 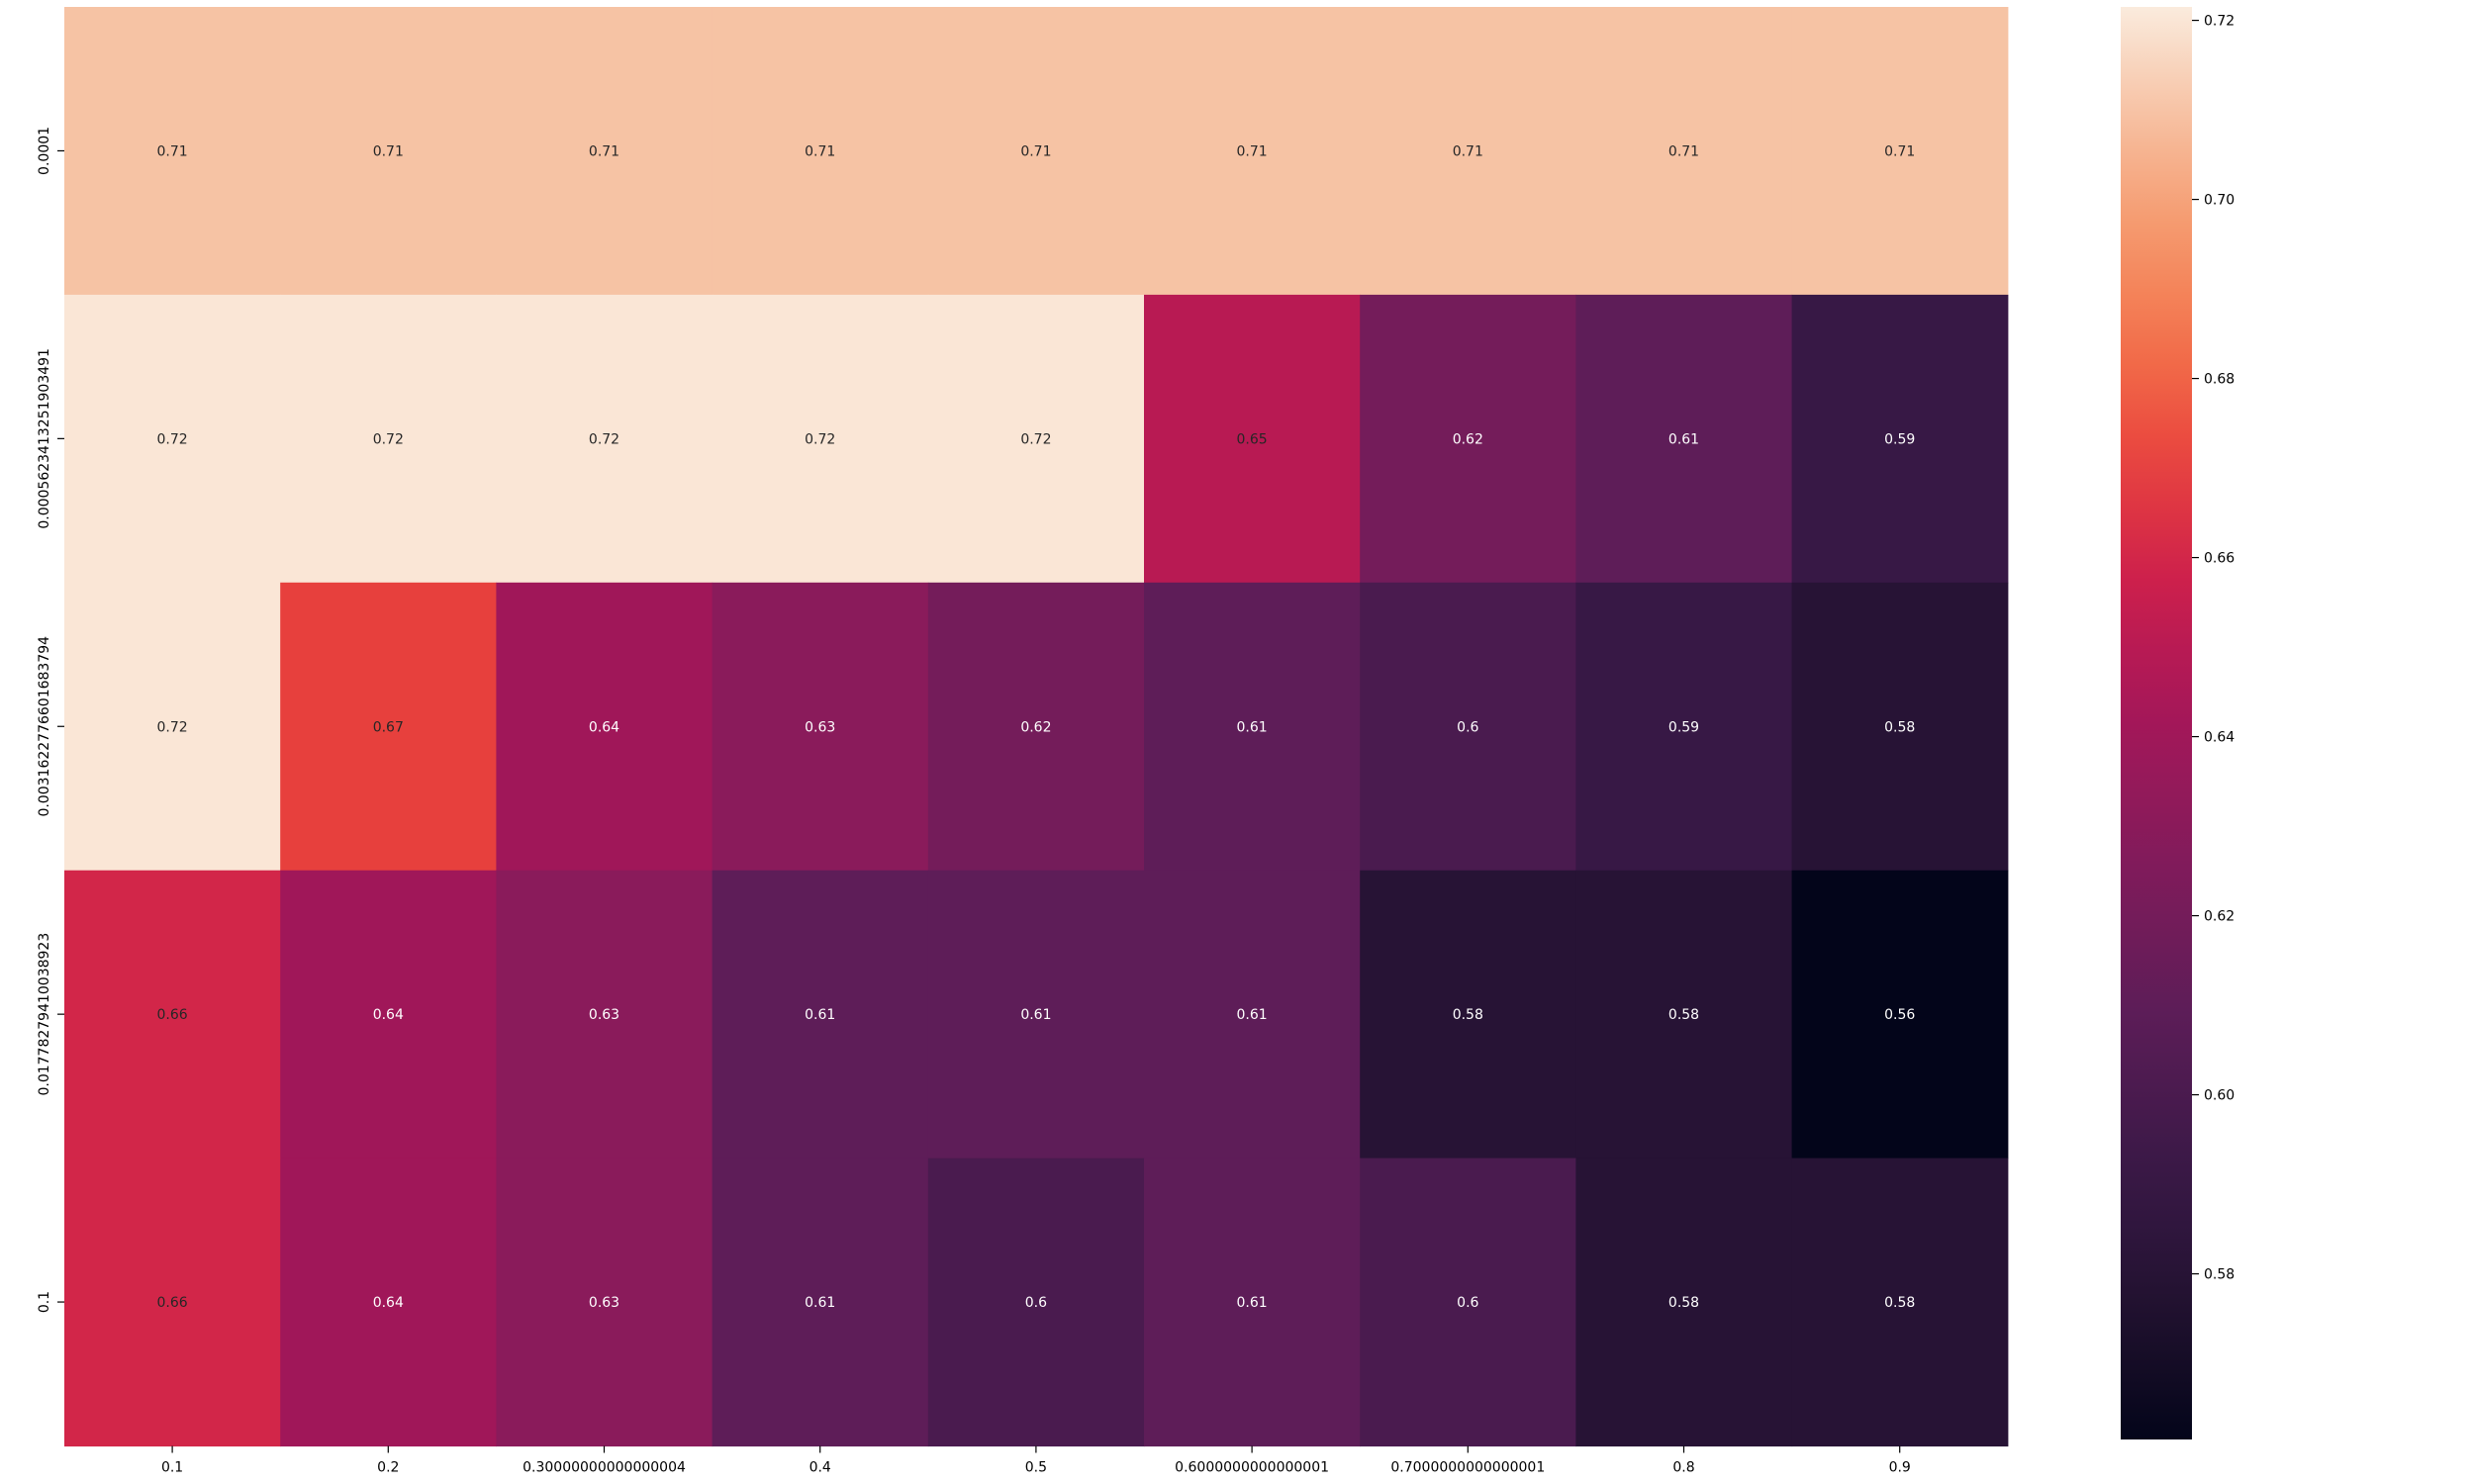 What do you see at coordinates (45, 1302) in the screenshot?
I see `y-tick-label: 0.1` at bounding box center [45, 1302].